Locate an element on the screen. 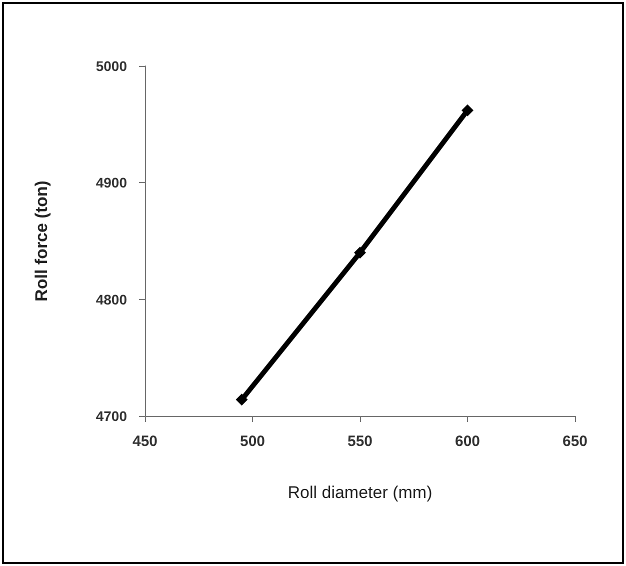 The width and height of the screenshot is (626, 566). x-axis-title: Roll diameter (mm) is located at coordinates (360, 492).